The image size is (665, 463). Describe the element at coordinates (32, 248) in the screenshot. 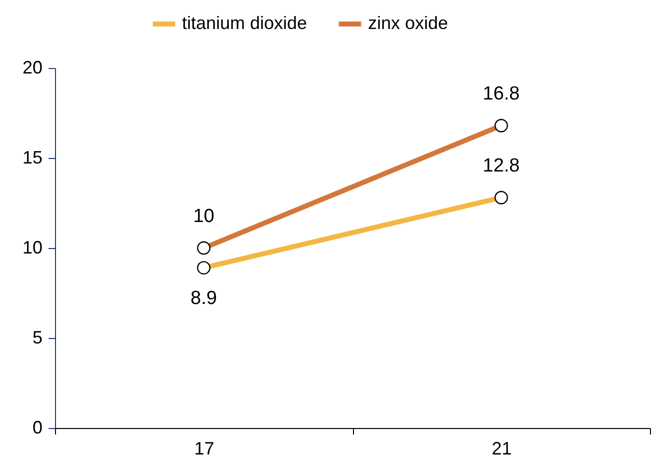

I see `y-tick-label: 10` at that location.